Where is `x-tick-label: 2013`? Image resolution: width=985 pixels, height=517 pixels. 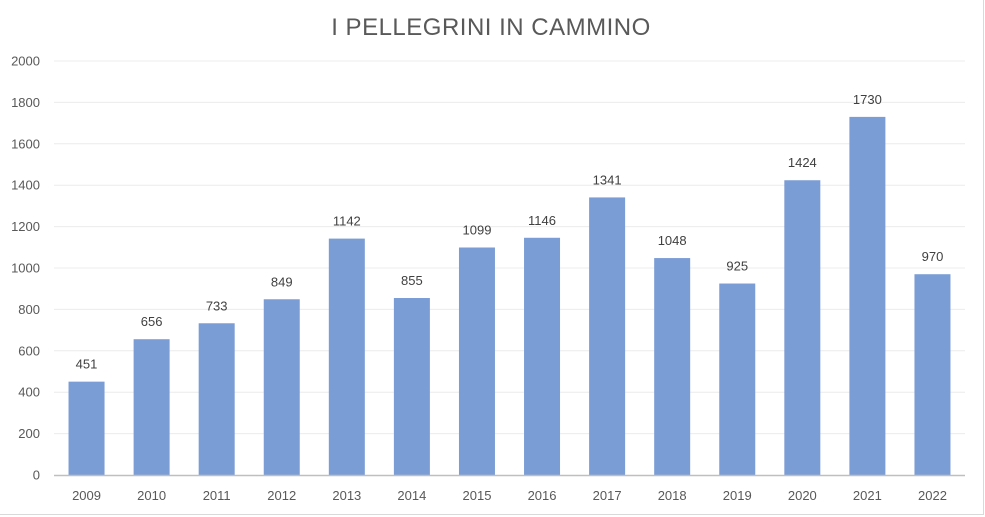
x-tick-label: 2013 is located at coordinates (346, 495).